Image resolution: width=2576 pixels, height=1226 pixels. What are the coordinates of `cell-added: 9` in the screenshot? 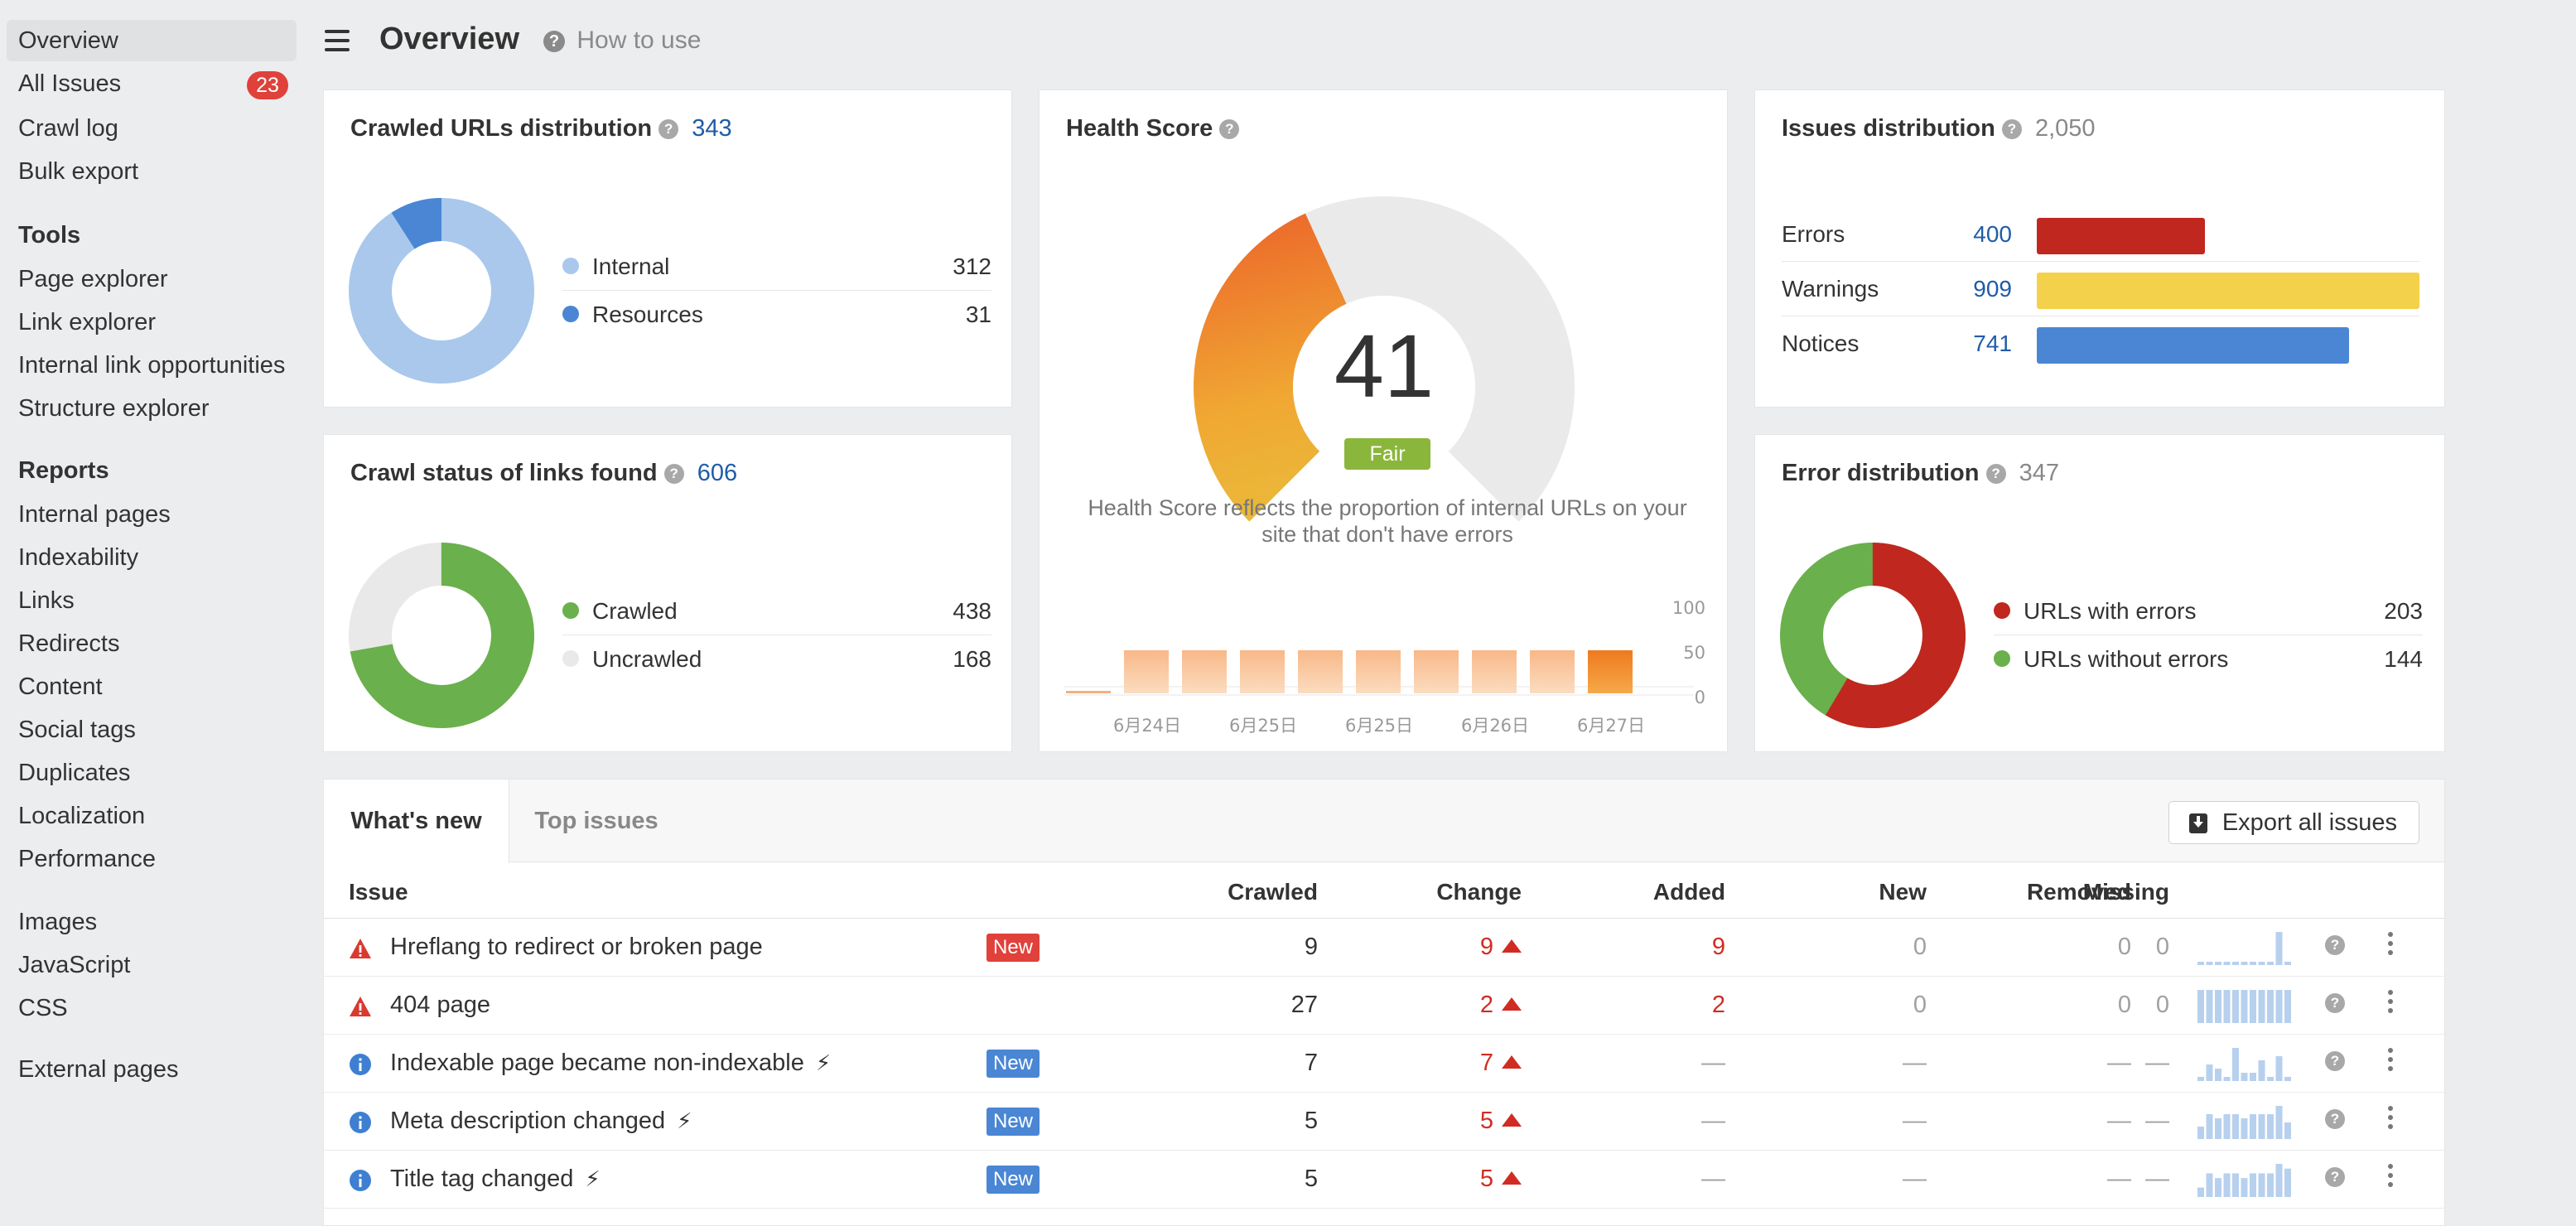 It's located at (1718, 947).